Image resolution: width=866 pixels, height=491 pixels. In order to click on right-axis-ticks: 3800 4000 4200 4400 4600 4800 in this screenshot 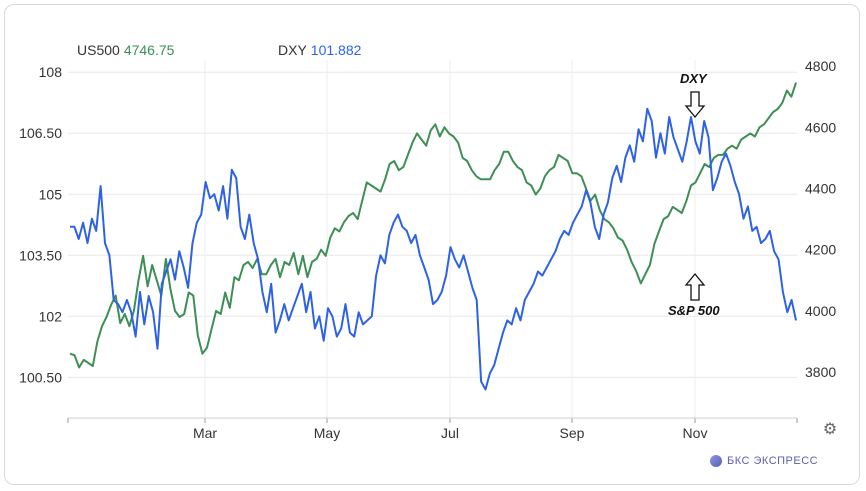, I will do `click(820, 219)`.